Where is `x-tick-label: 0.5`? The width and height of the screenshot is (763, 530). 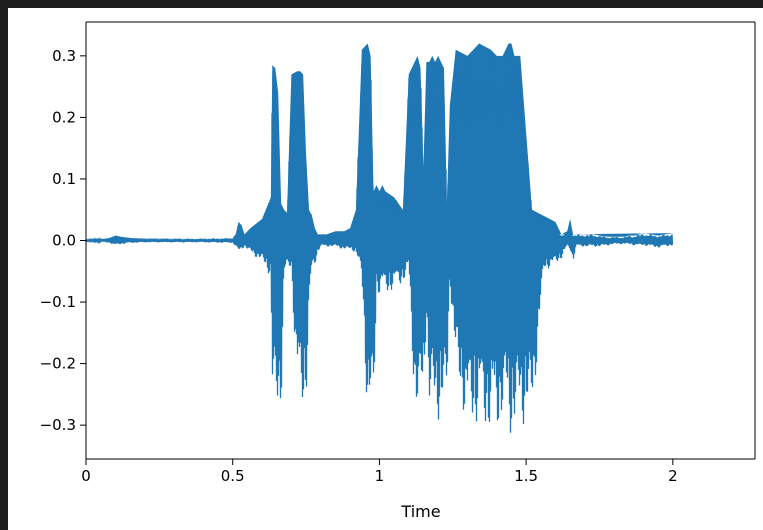
x-tick-label: 0.5 is located at coordinates (233, 476).